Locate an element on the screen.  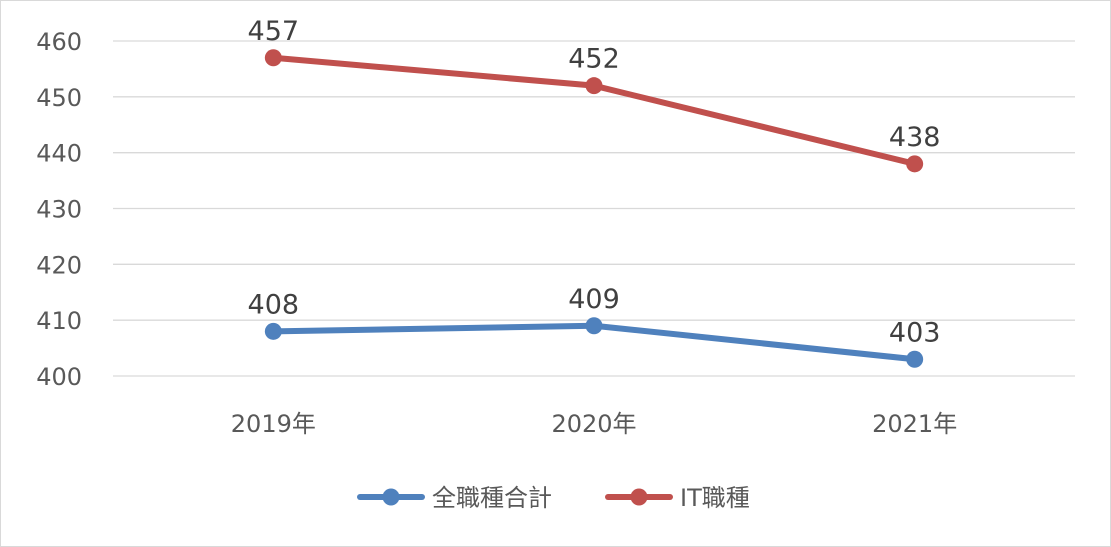
data-label-0-0: 408 is located at coordinates (274, 304).